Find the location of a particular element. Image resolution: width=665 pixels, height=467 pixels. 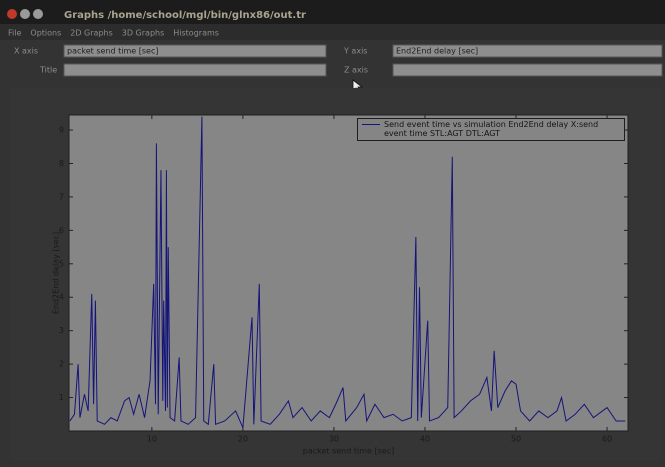

menu-bar is located at coordinates (332, 32).